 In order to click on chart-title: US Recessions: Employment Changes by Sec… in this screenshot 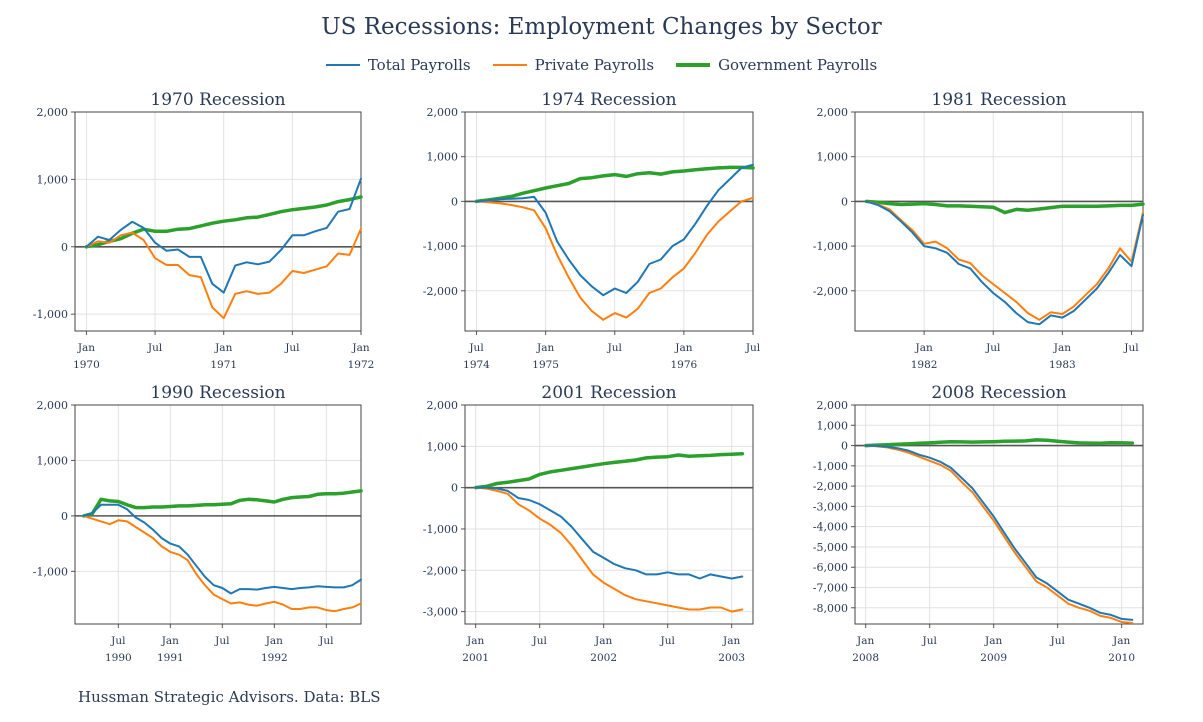, I will do `click(601, 27)`.